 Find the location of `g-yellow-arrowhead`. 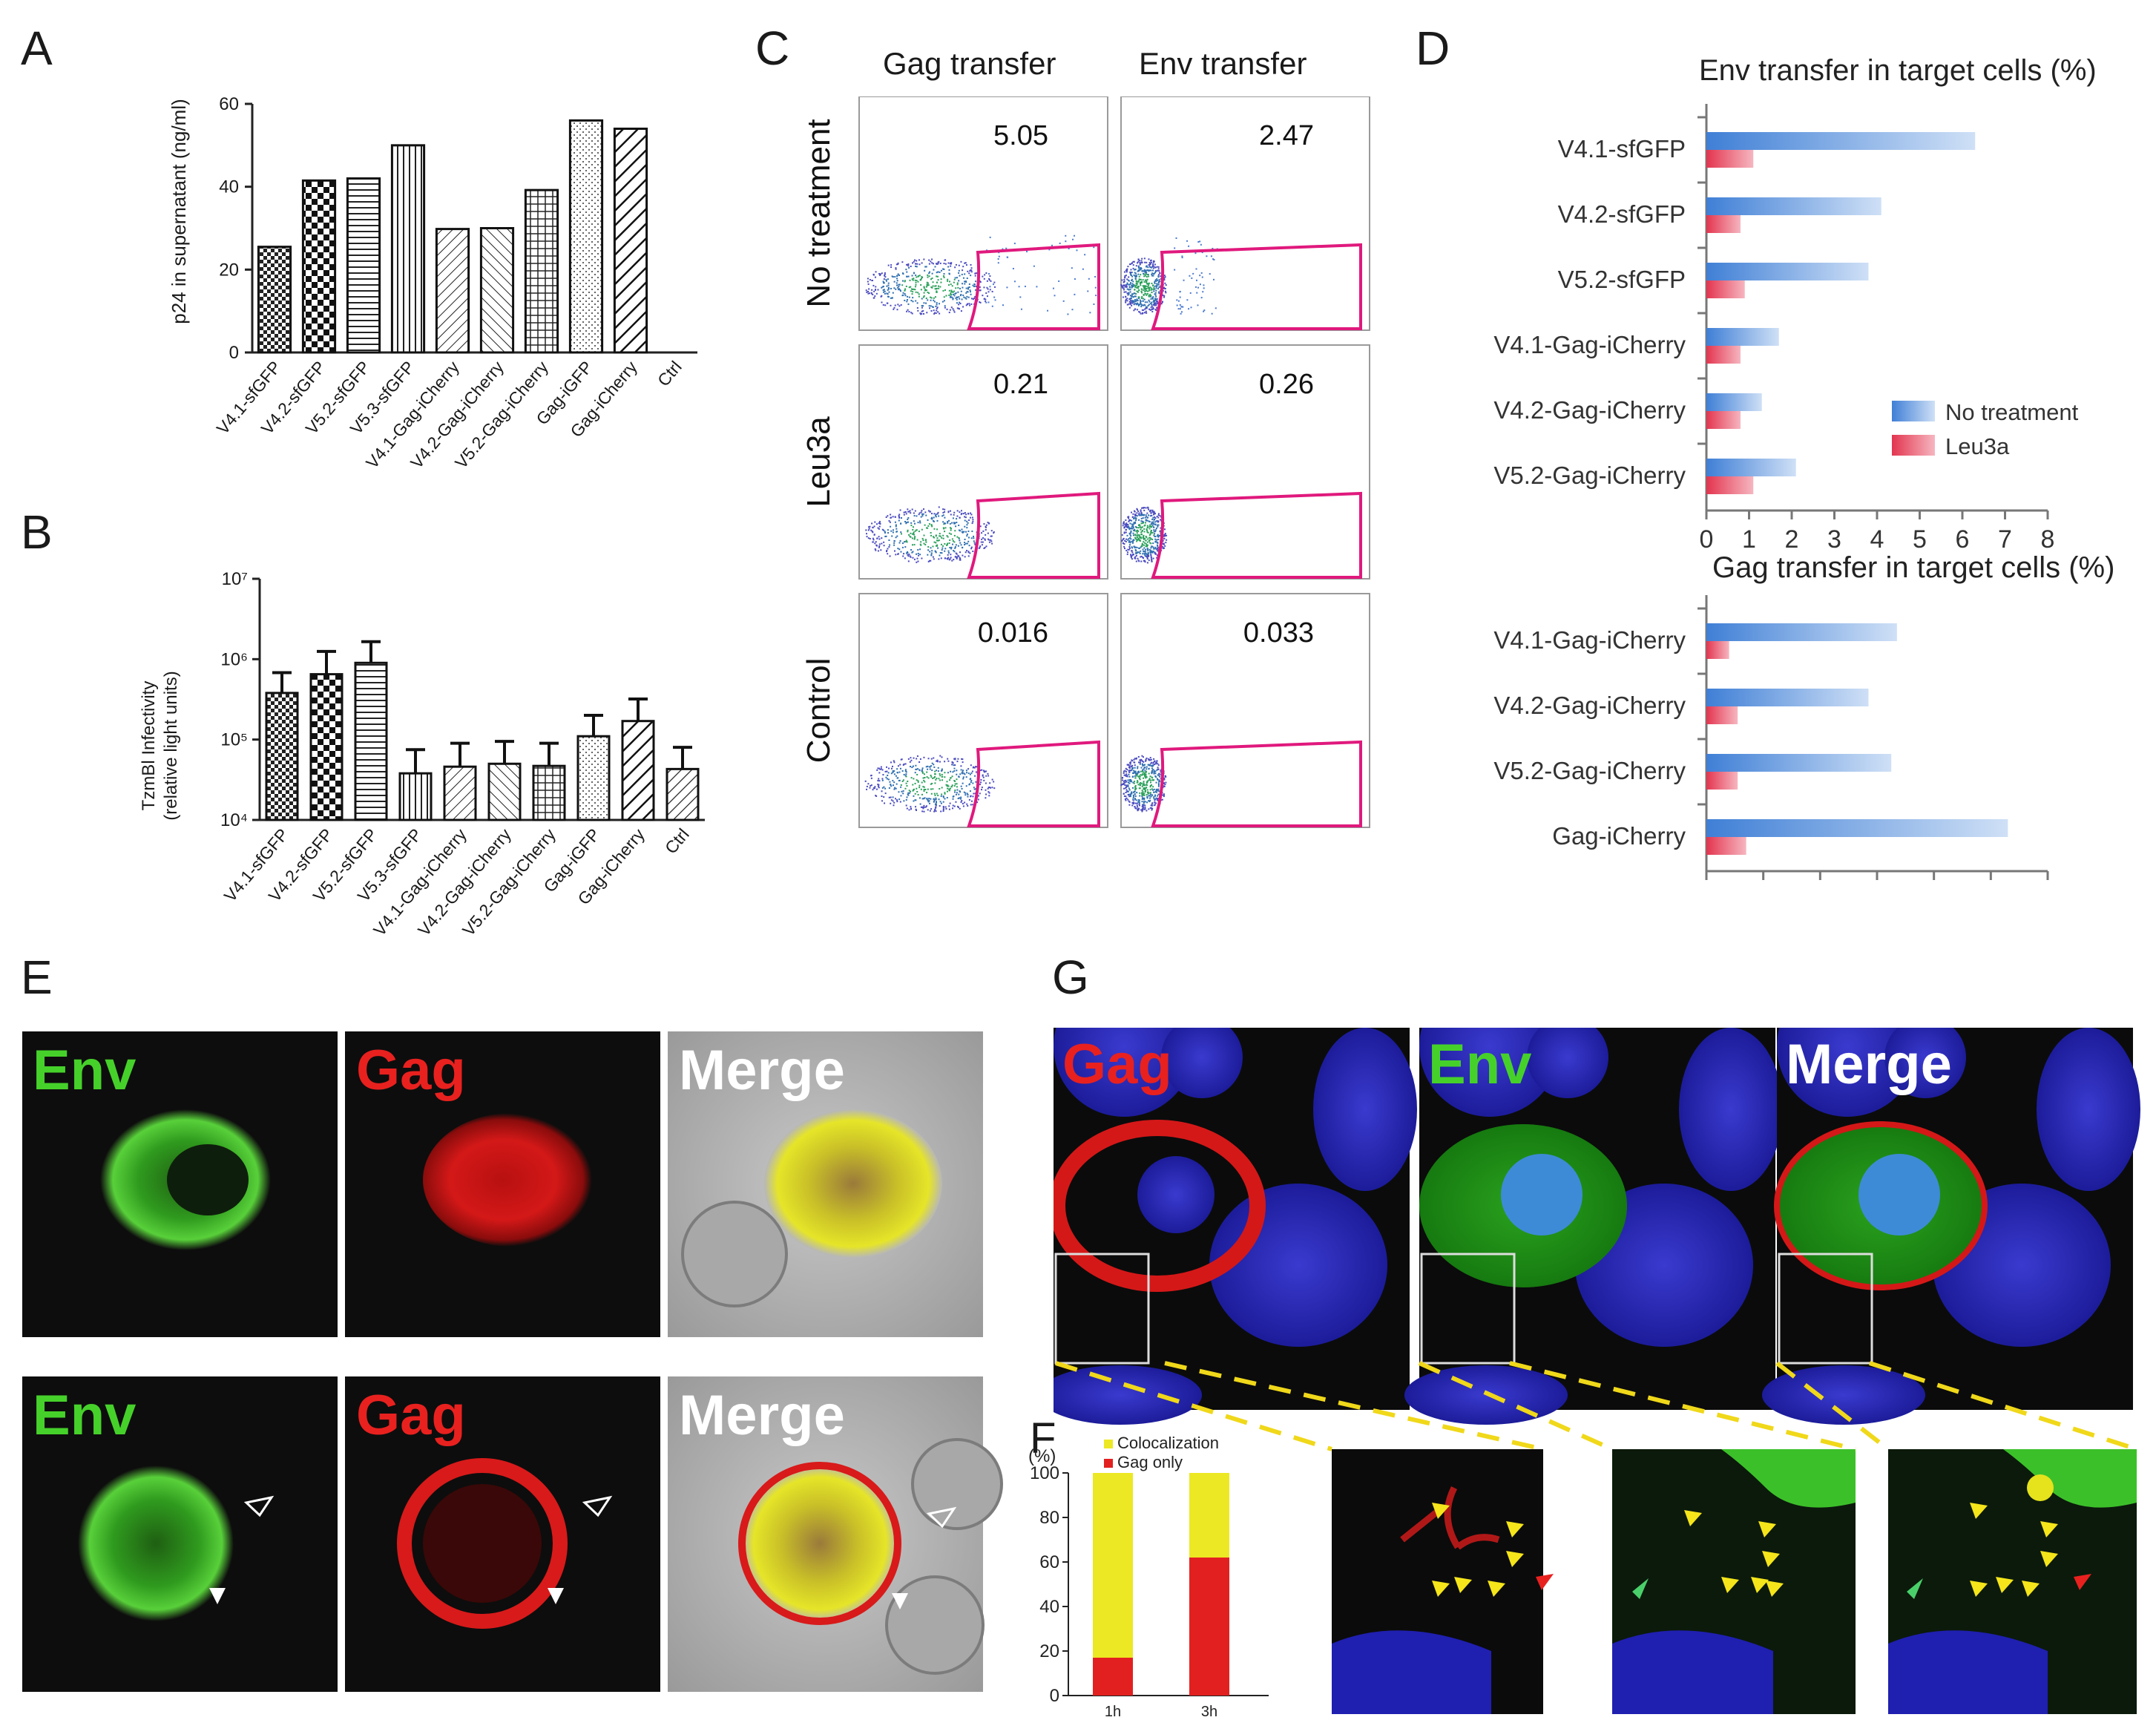

g-yellow-arrowhead is located at coordinates (2049, 1529).